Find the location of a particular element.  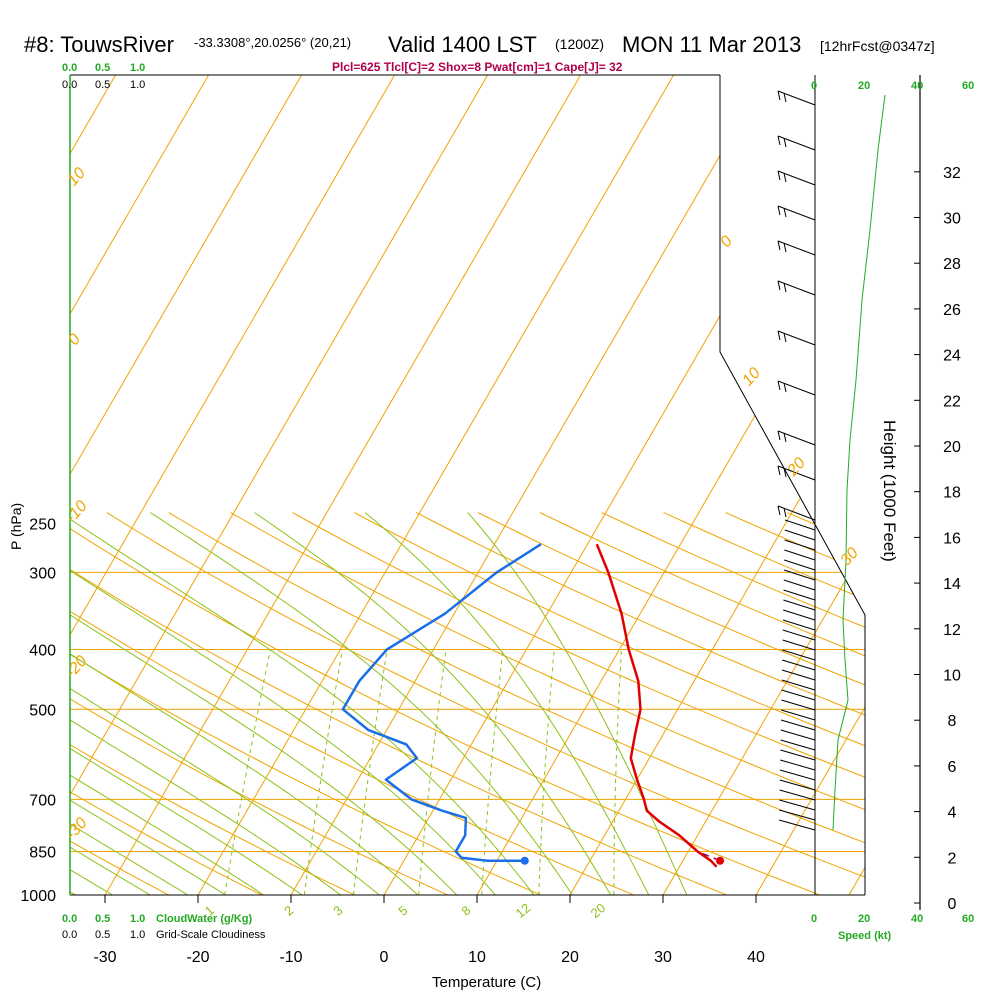

temperature-tick-label: 10 is located at coordinates (477, 957).